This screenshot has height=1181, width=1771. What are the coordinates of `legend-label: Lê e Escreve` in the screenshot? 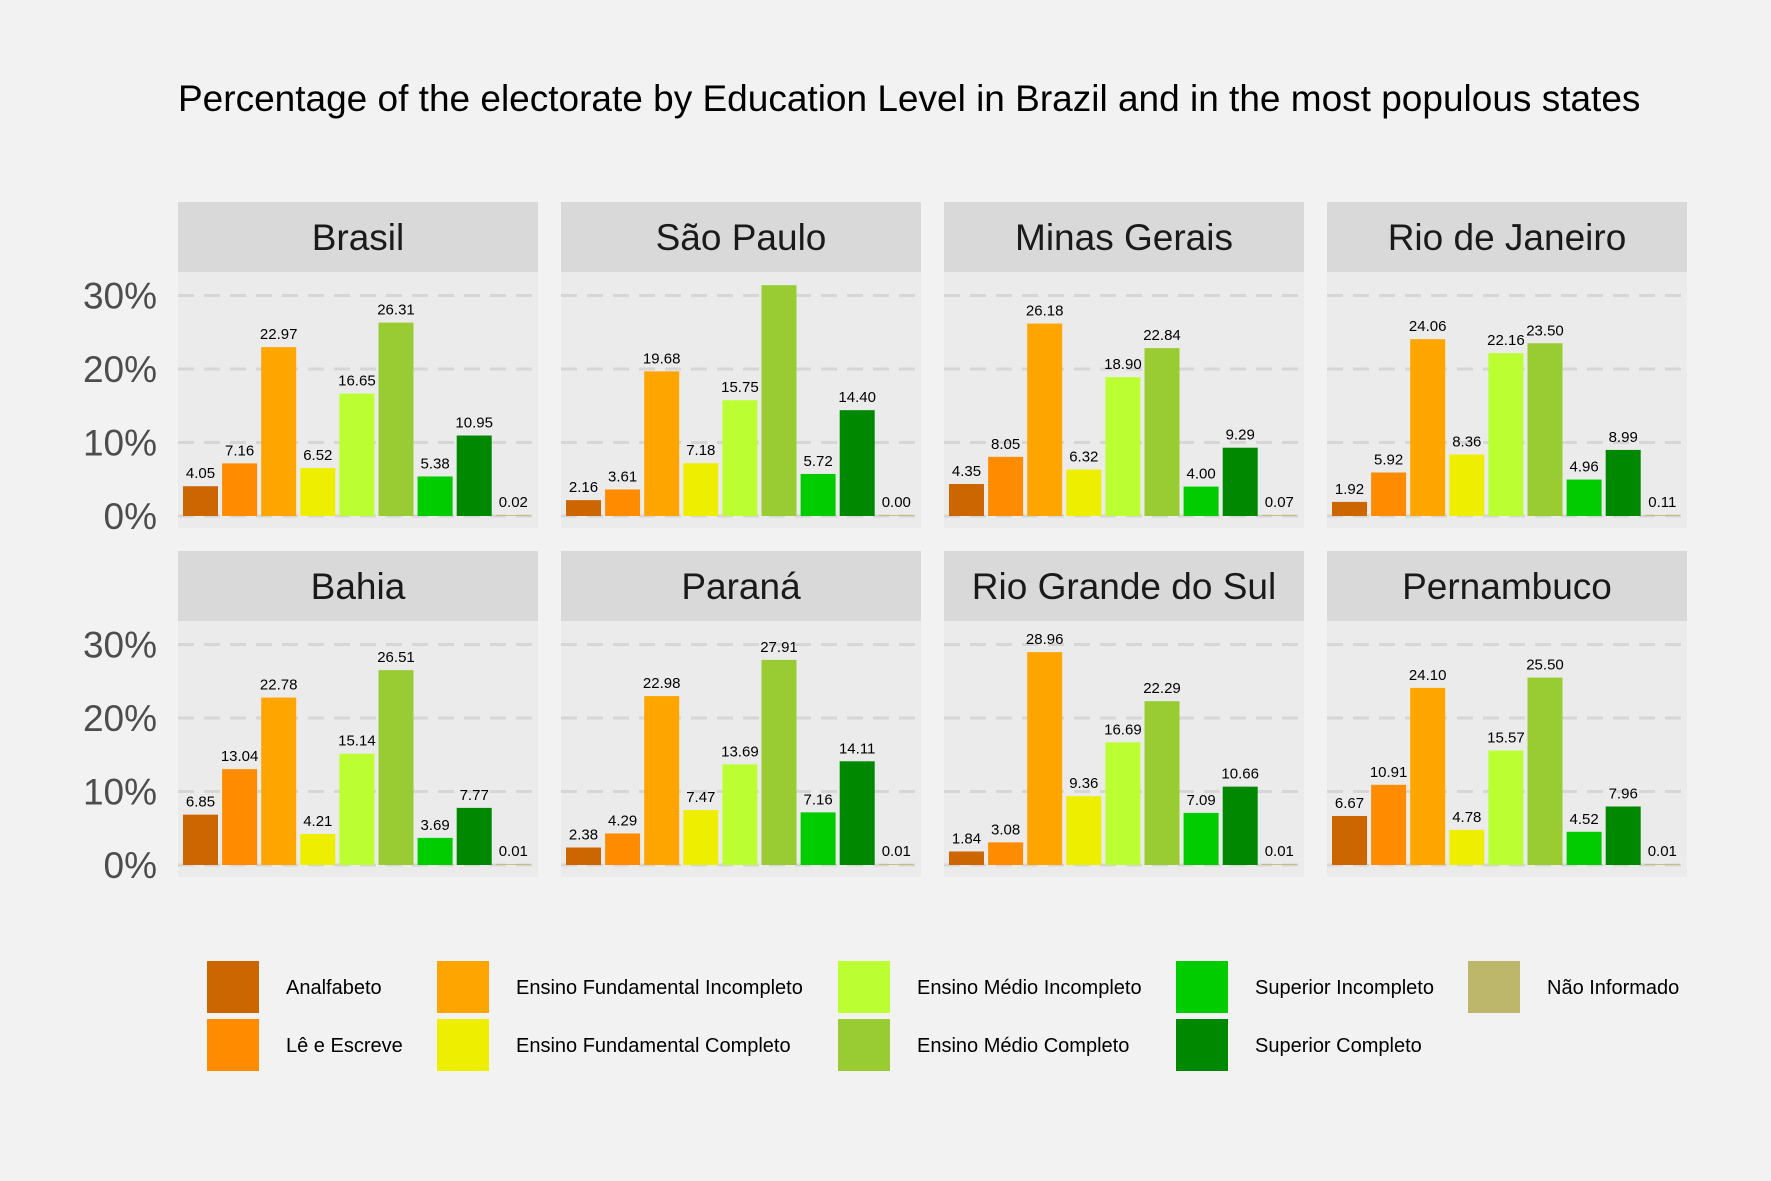 It's located at (344, 1046).